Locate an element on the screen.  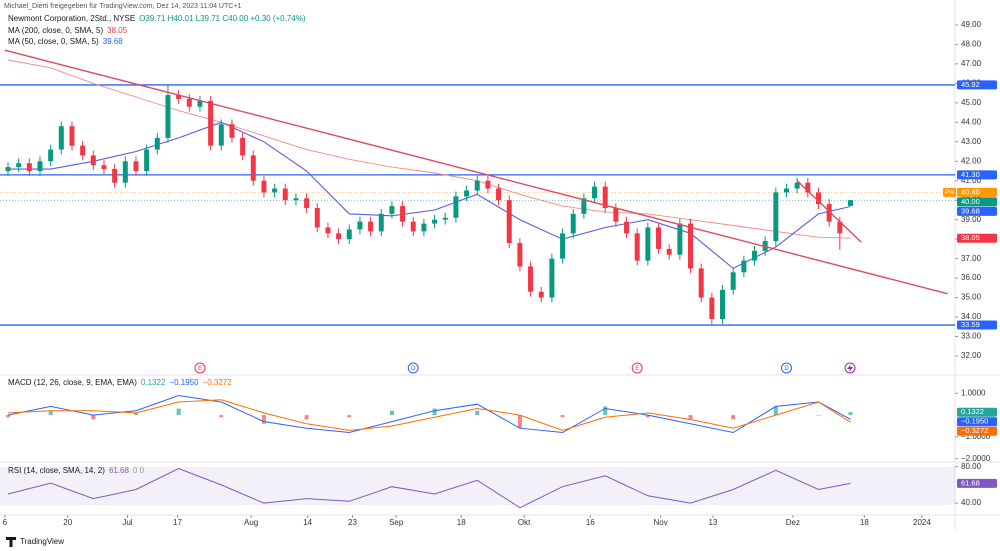
ma-label: 38.05 is located at coordinates (970, 237).